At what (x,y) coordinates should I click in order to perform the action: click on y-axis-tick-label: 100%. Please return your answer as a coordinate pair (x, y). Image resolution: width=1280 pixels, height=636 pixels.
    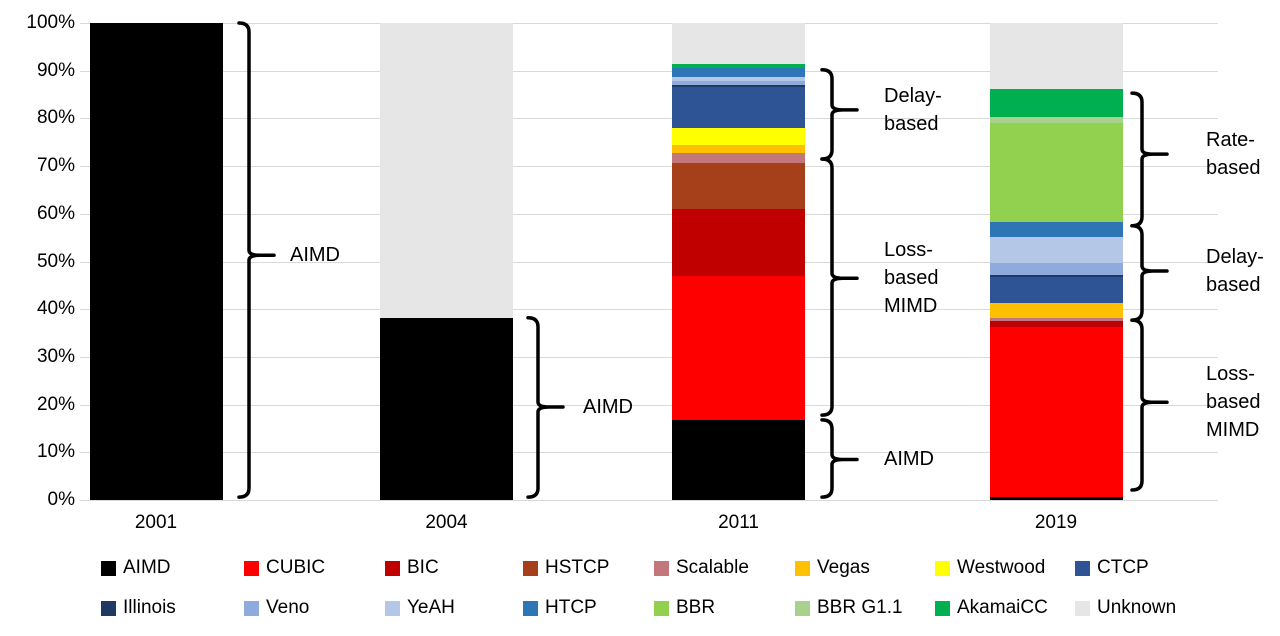
    Looking at the image, I should click on (50, 22).